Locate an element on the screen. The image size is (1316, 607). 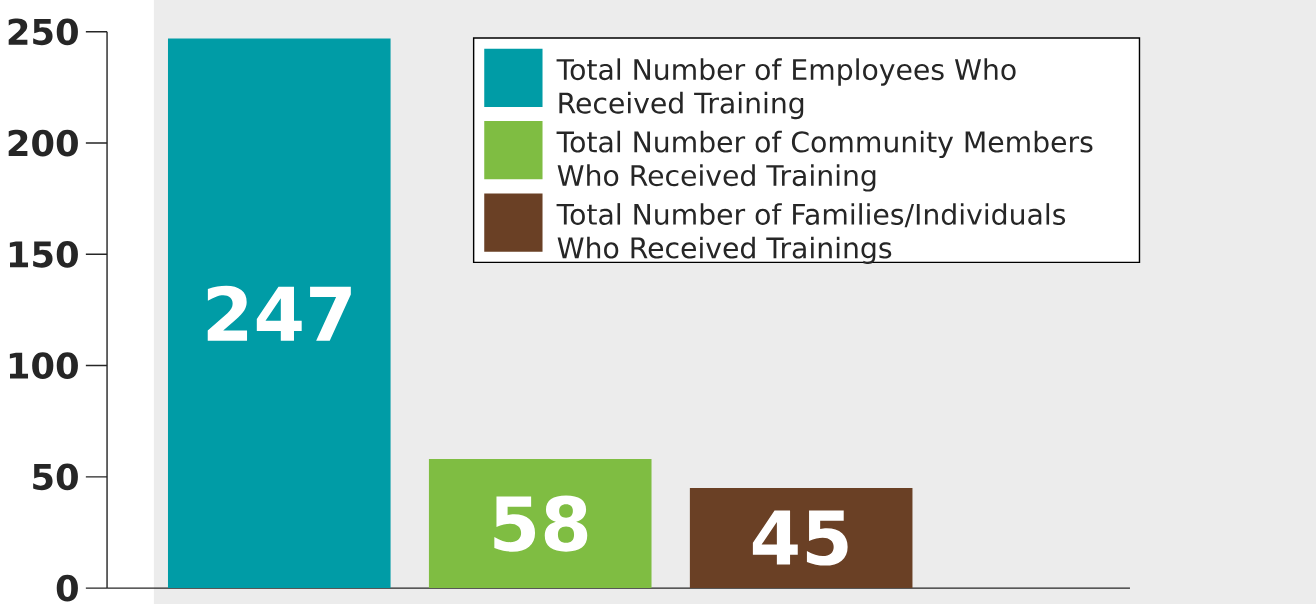
legend-label: Total Number of Community Members Who Received Training is located at coordinates (824, 161).